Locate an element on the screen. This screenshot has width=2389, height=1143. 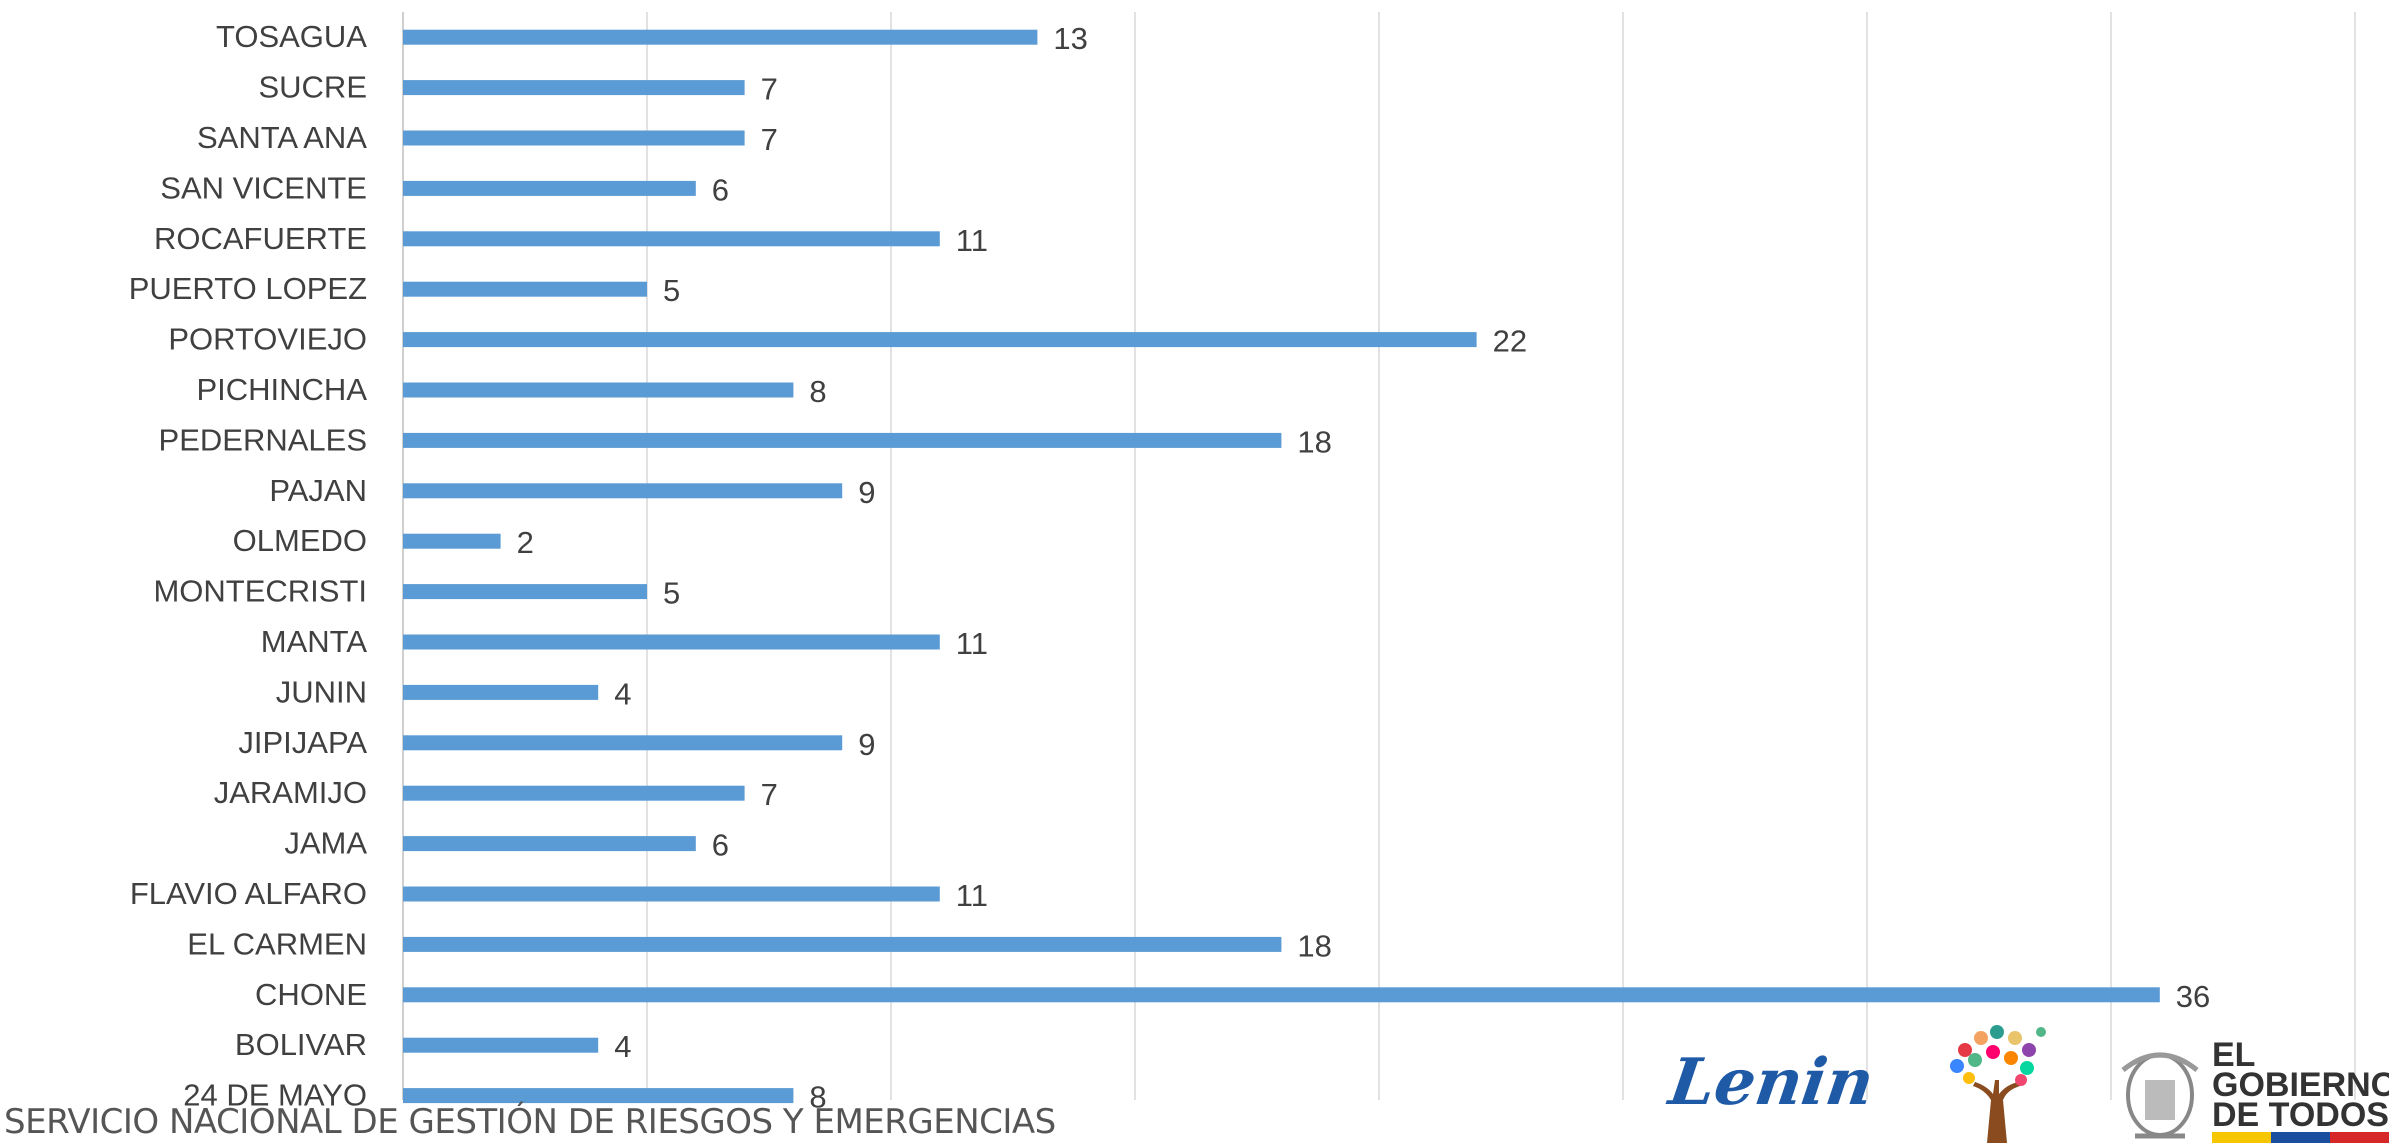
government-logo-line-1: EL is located at coordinates (2234, 1055).